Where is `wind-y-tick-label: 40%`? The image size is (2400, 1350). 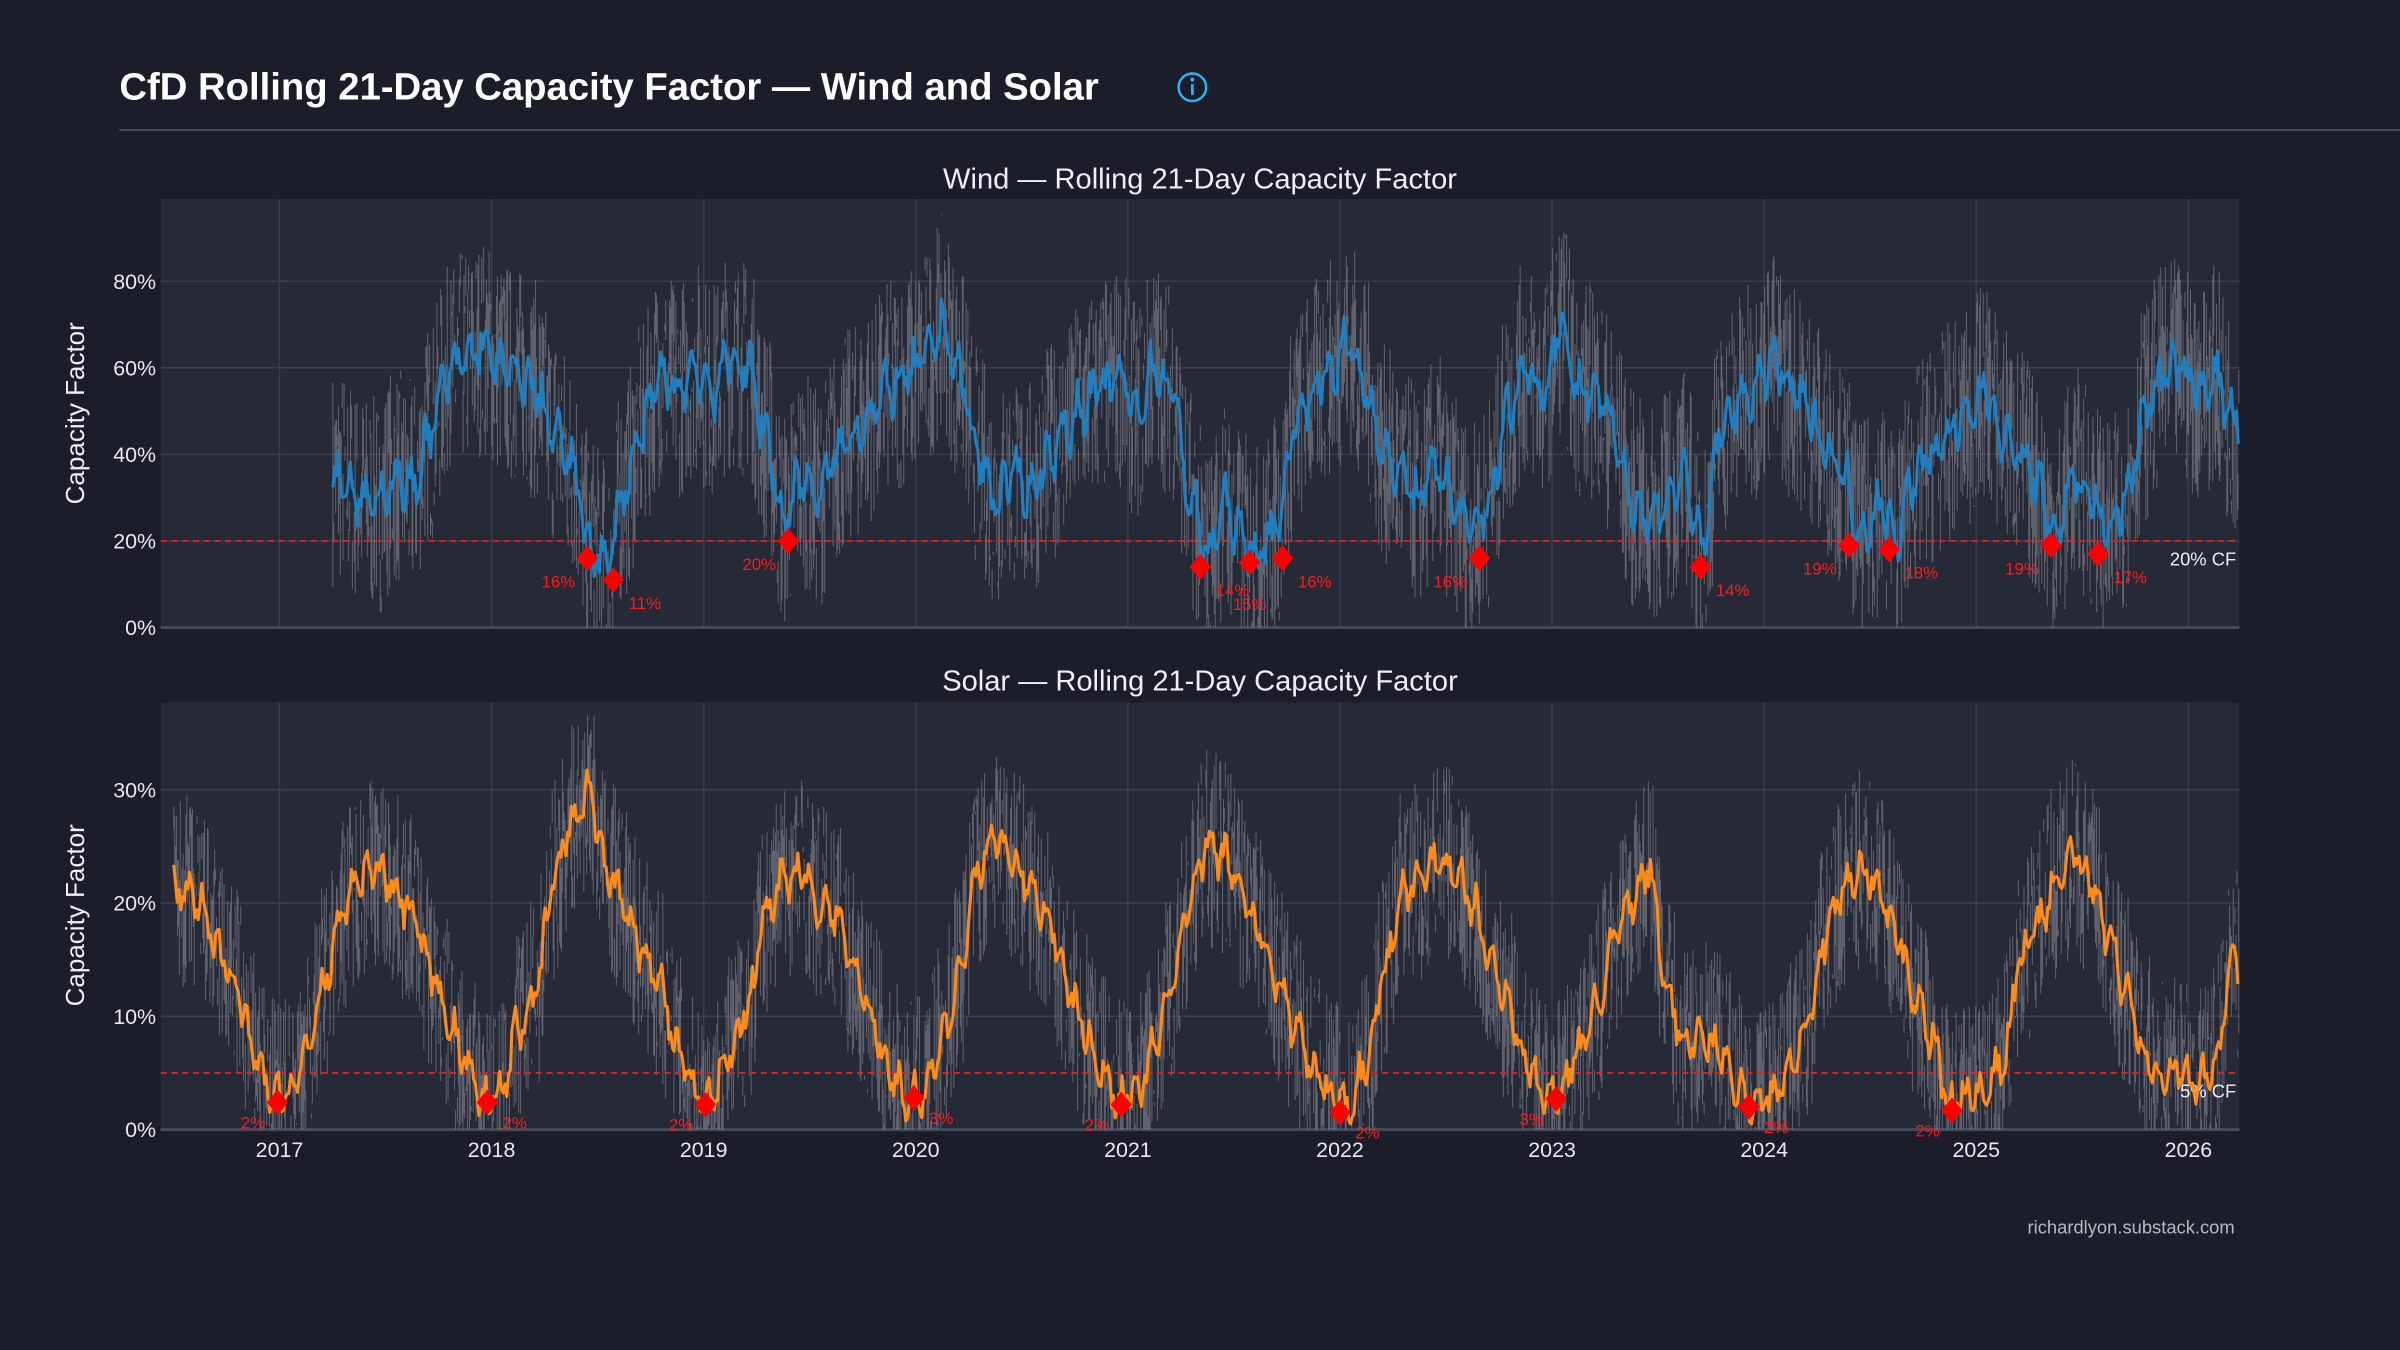
wind-y-tick-label: 40% is located at coordinates (134, 455).